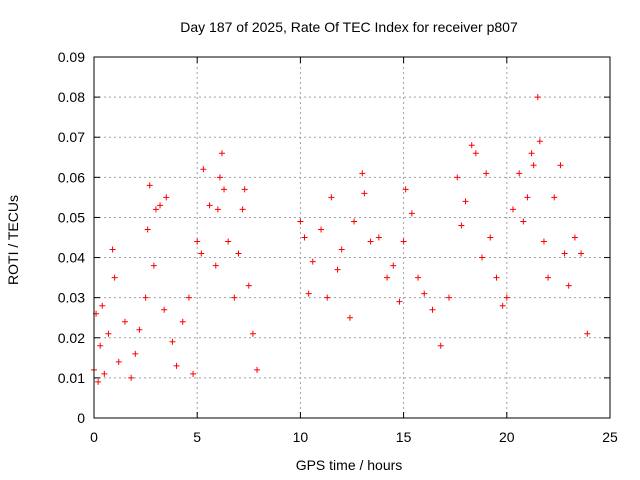  Describe the element at coordinates (507, 437) in the screenshot. I see `x-tick-label: 20` at that location.